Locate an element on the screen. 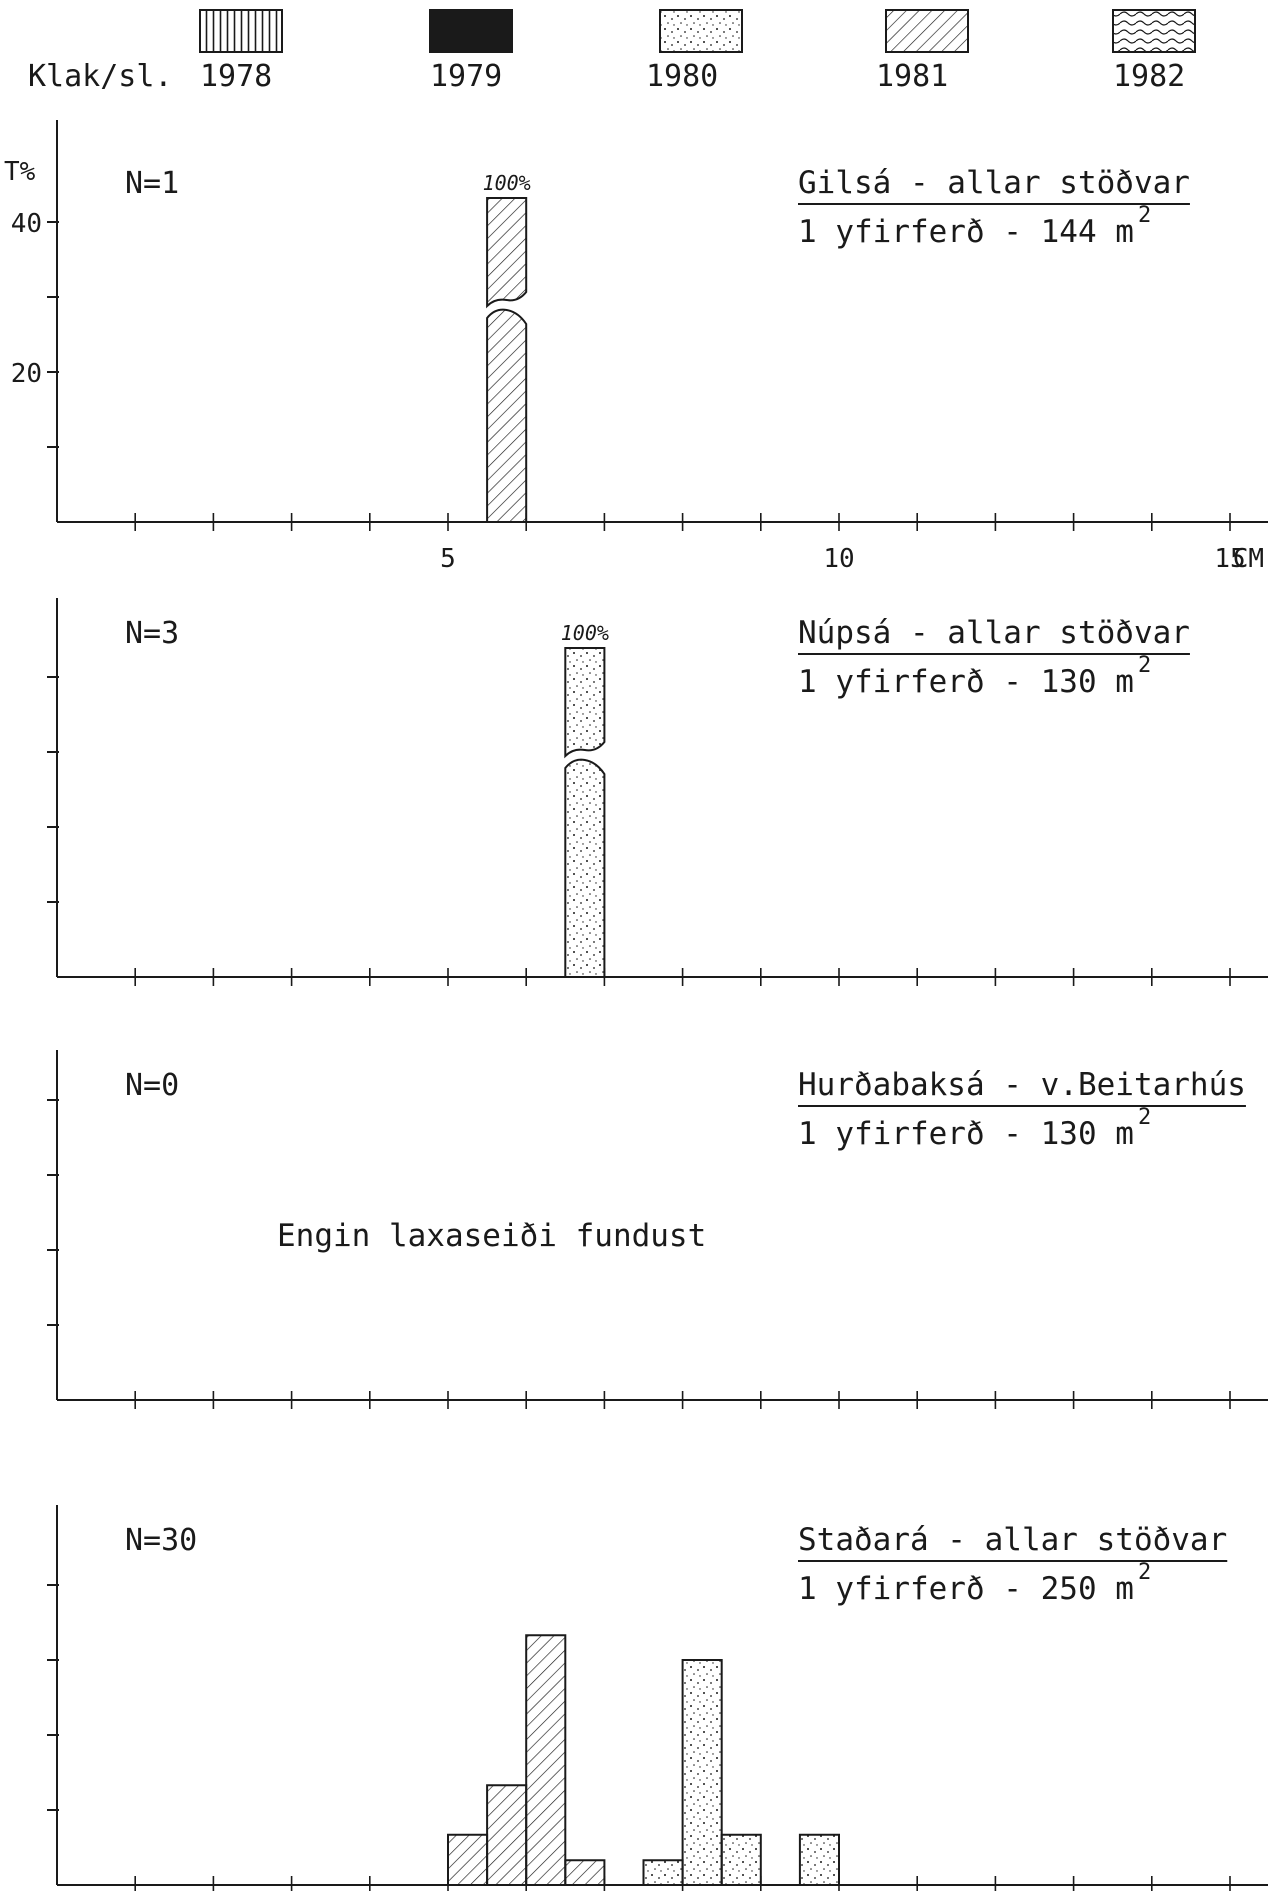 The image size is (1273, 1891). panel-title: Núpsá - allar stöðvar is located at coordinates (994, 633).